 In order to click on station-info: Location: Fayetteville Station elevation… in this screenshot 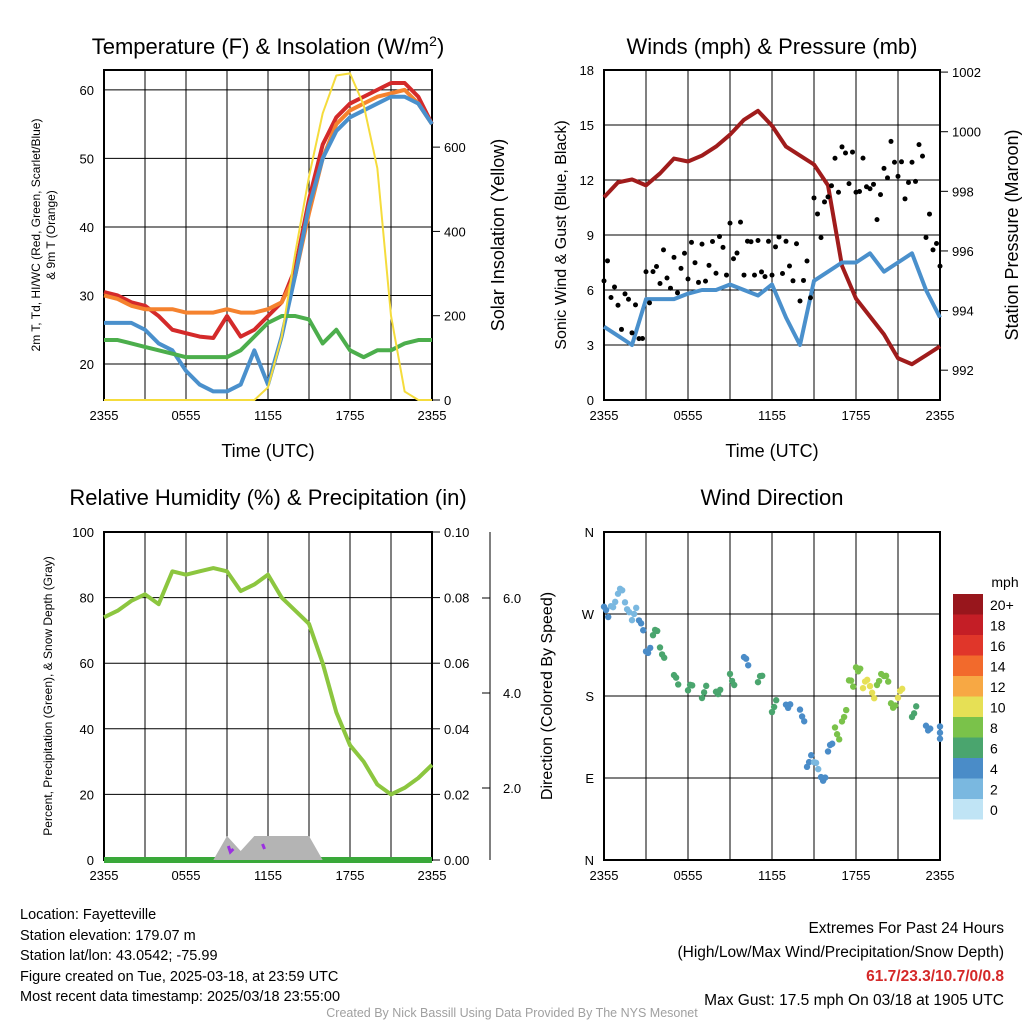, I will do `click(180, 956)`.